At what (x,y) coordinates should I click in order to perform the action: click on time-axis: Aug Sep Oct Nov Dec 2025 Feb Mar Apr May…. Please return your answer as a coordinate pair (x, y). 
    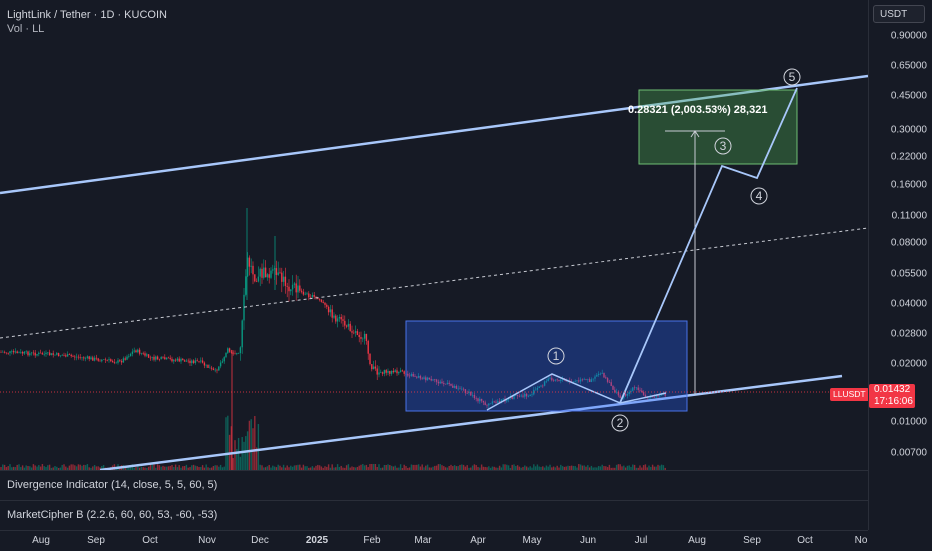
    Looking at the image, I should click on (434, 540).